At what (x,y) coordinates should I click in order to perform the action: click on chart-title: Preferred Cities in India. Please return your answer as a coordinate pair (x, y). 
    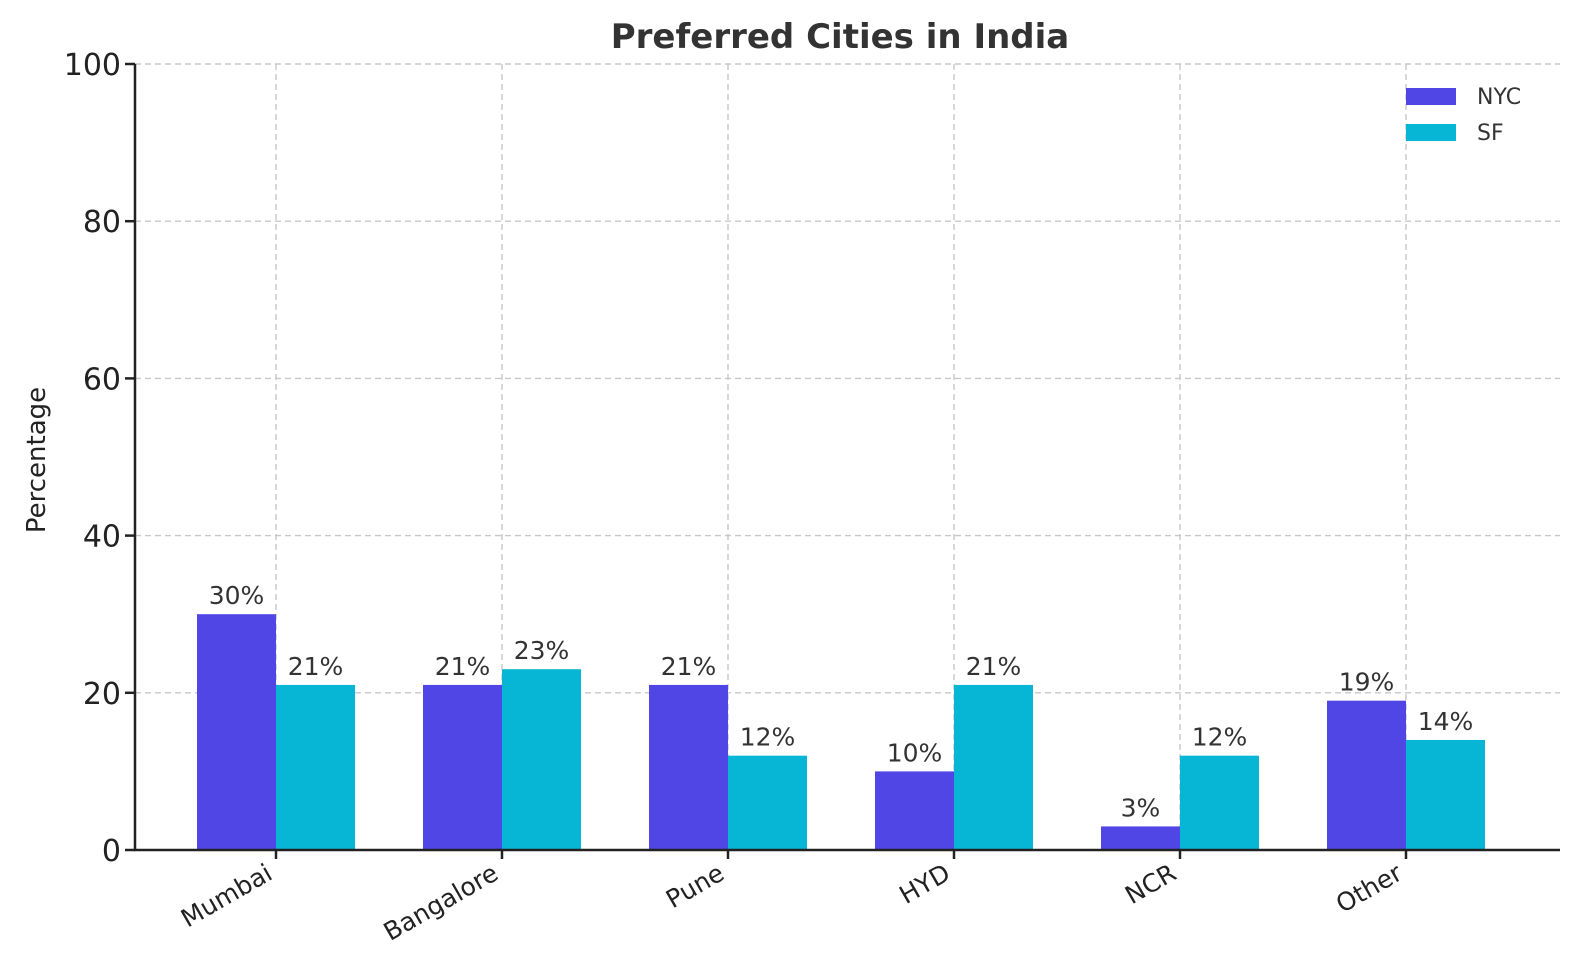
    Looking at the image, I should click on (840, 37).